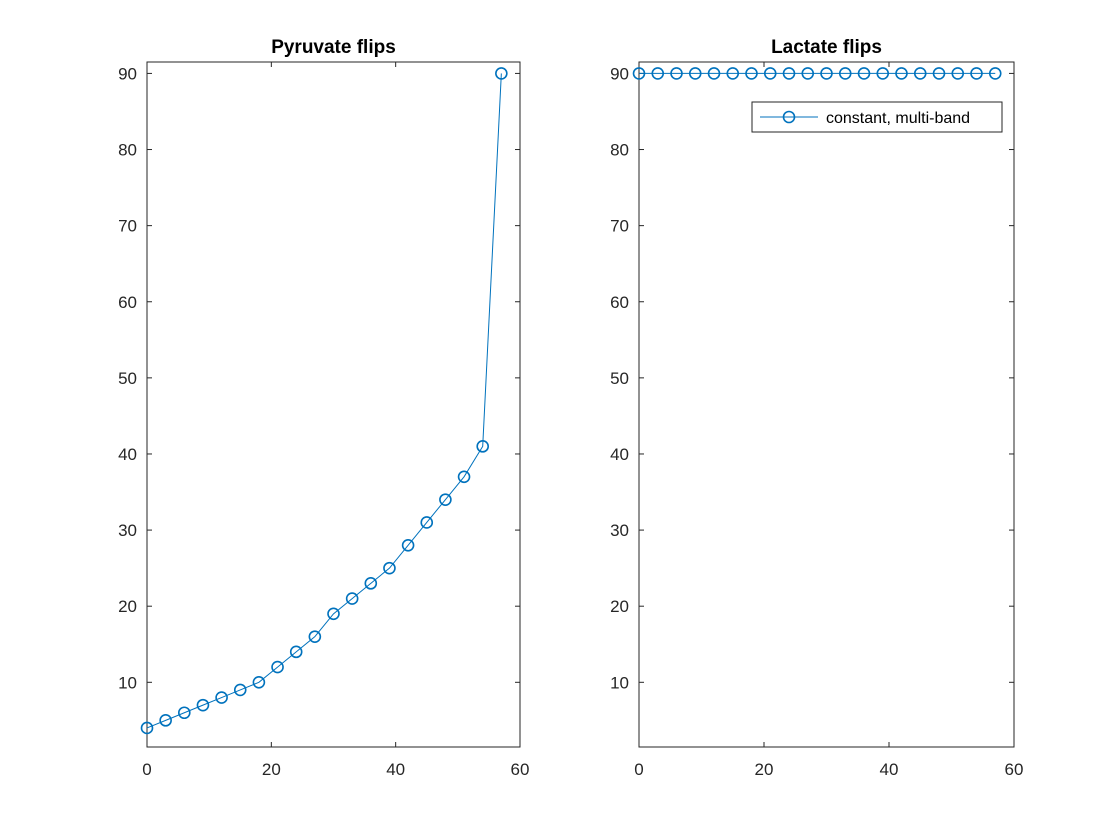 Image resolution: width=1120 pixels, height=840 pixels. What do you see at coordinates (333, 47) in the screenshot?
I see `pyruvate-chart-title: Pyruvate flips` at bounding box center [333, 47].